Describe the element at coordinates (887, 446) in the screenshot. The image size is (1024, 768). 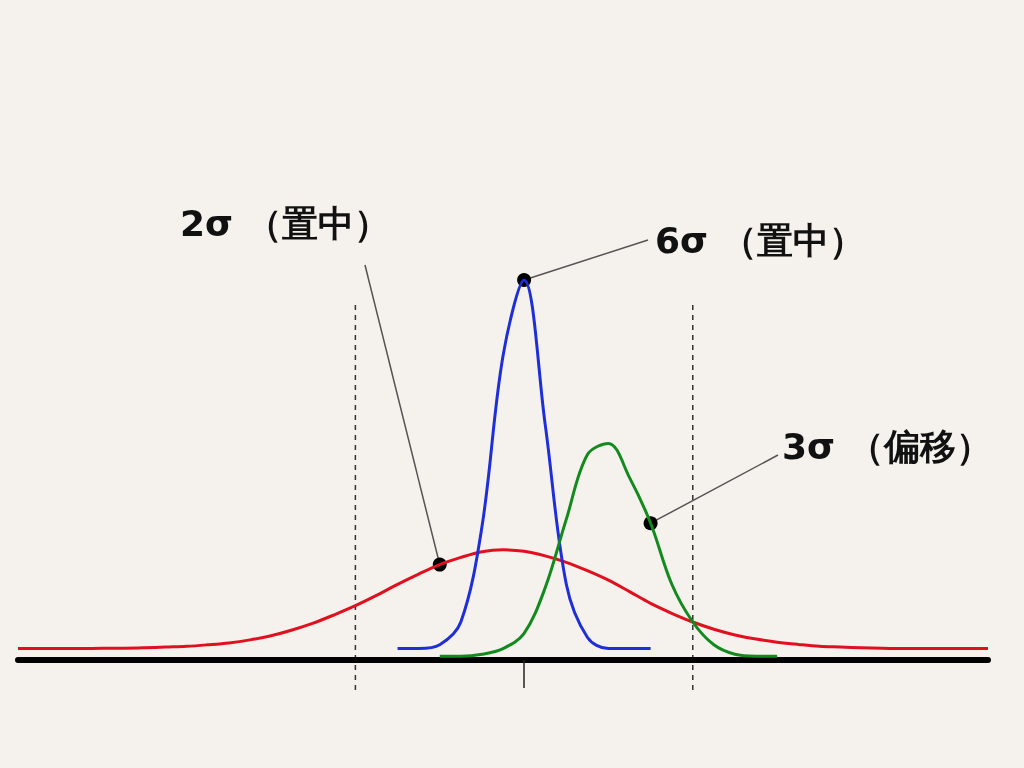
I see `annotation: 3σ （偏移）` at that location.